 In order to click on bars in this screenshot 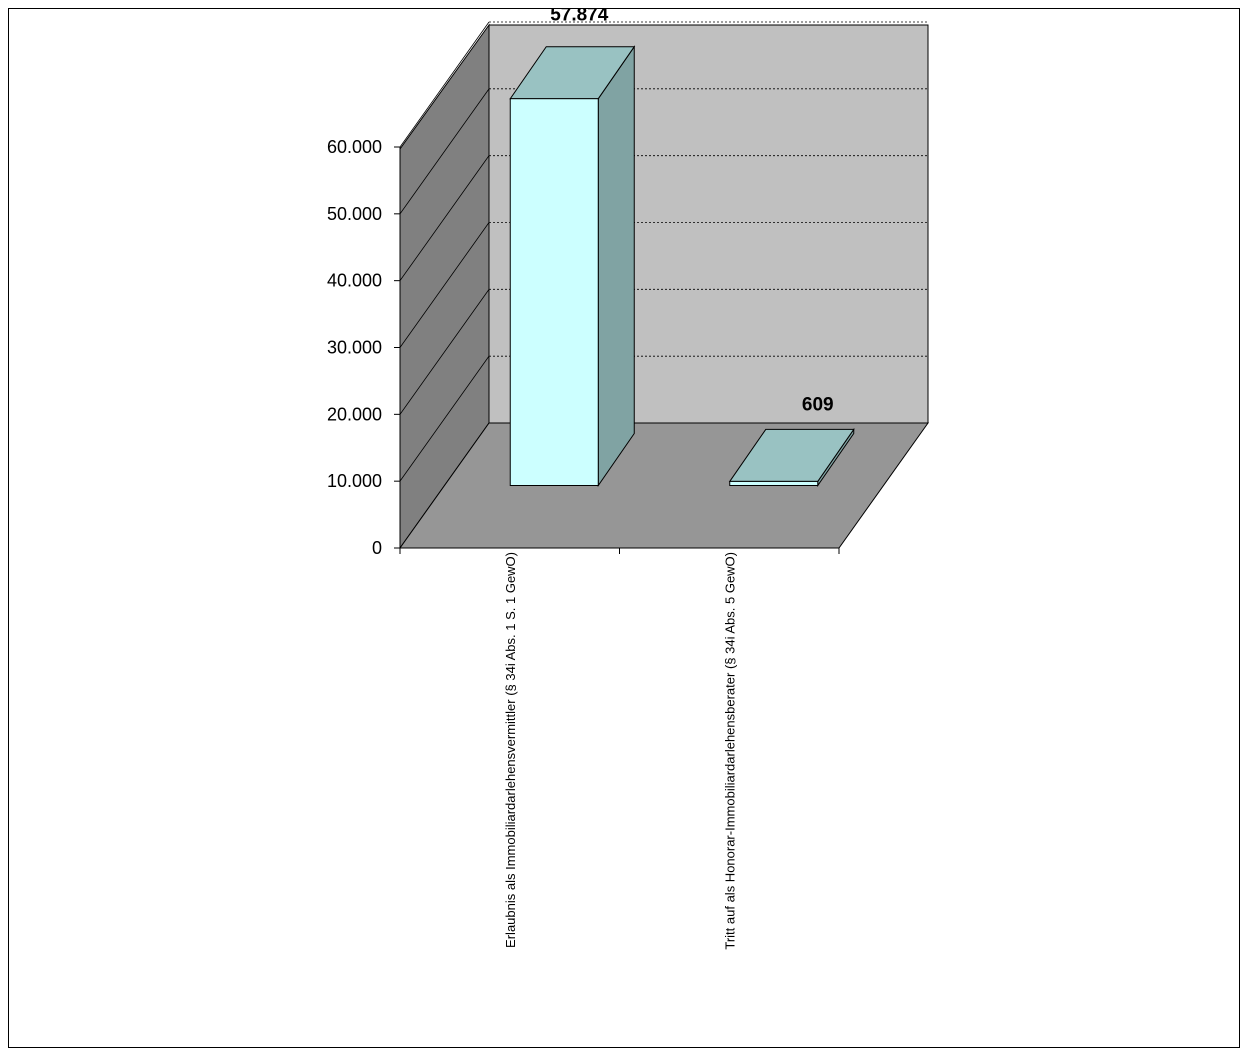, I will do `click(682, 266)`.